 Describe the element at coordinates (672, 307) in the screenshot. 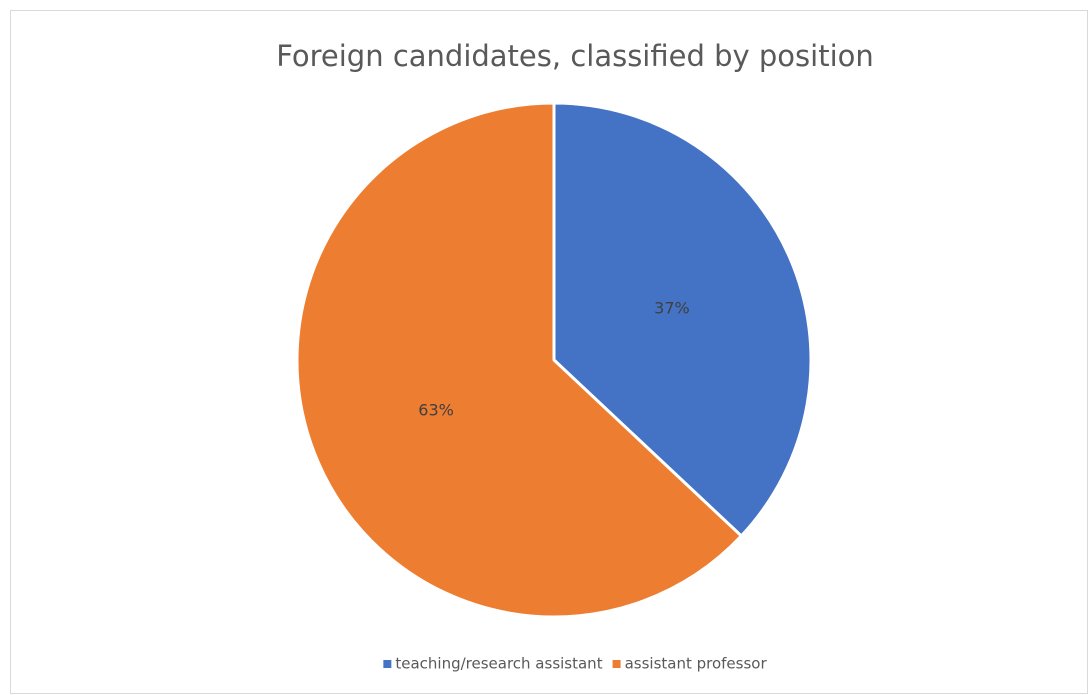

I see `data-label: 37%` at that location.